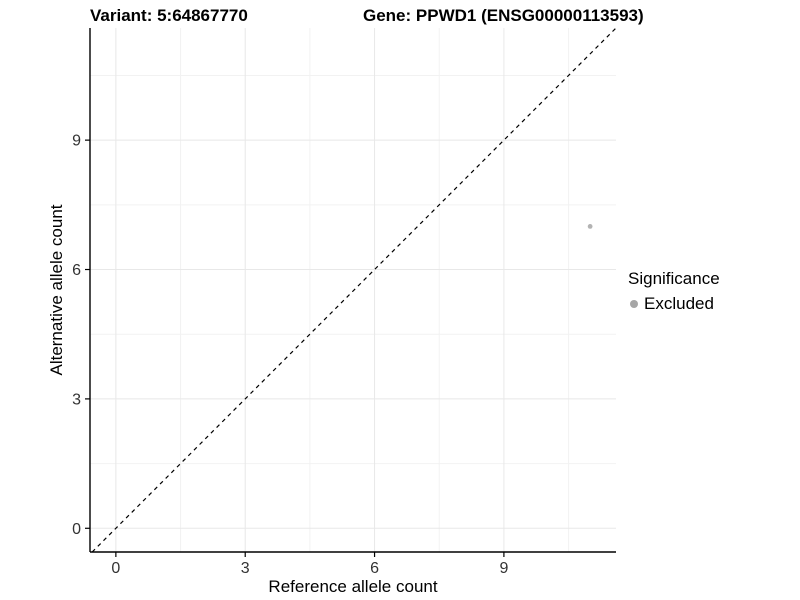 The image size is (800, 600). Describe the element at coordinates (374, 568) in the screenshot. I see `x-tick-label: 6` at that location.